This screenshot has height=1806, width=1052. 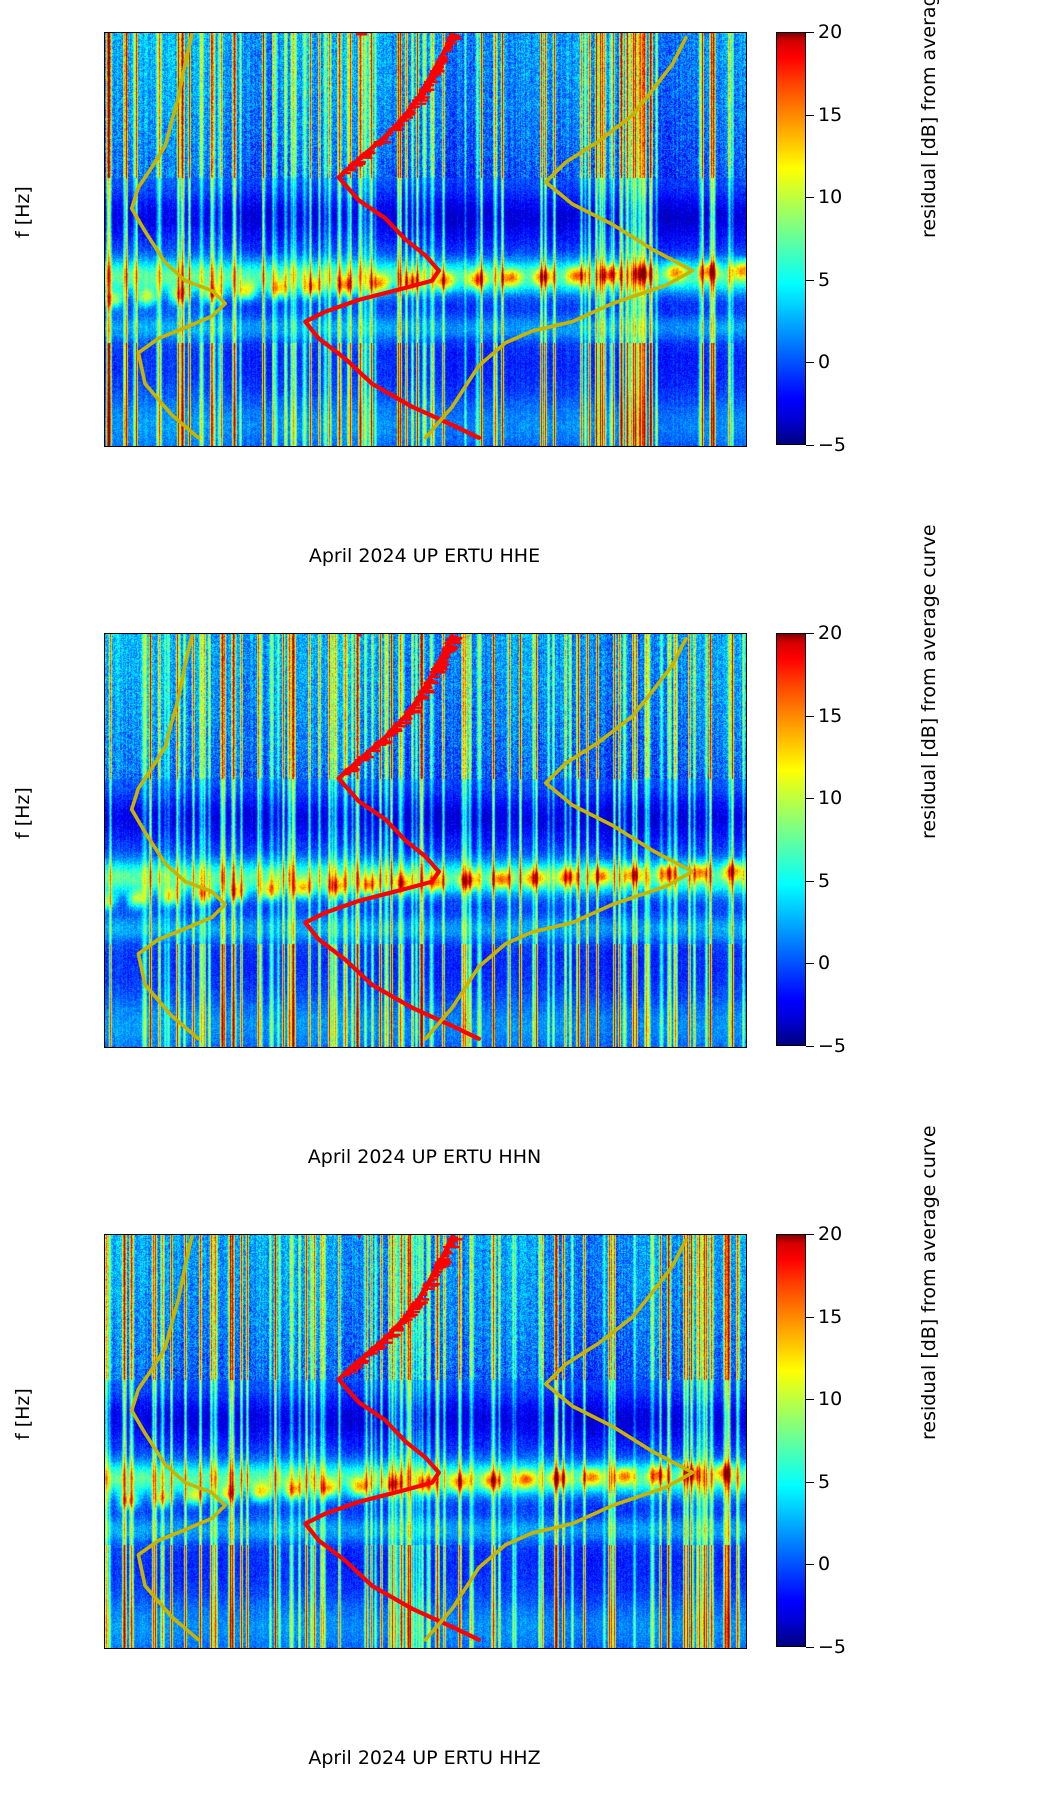 I want to click on colorbar-tick-label: −5, so click(x=832, y=445).